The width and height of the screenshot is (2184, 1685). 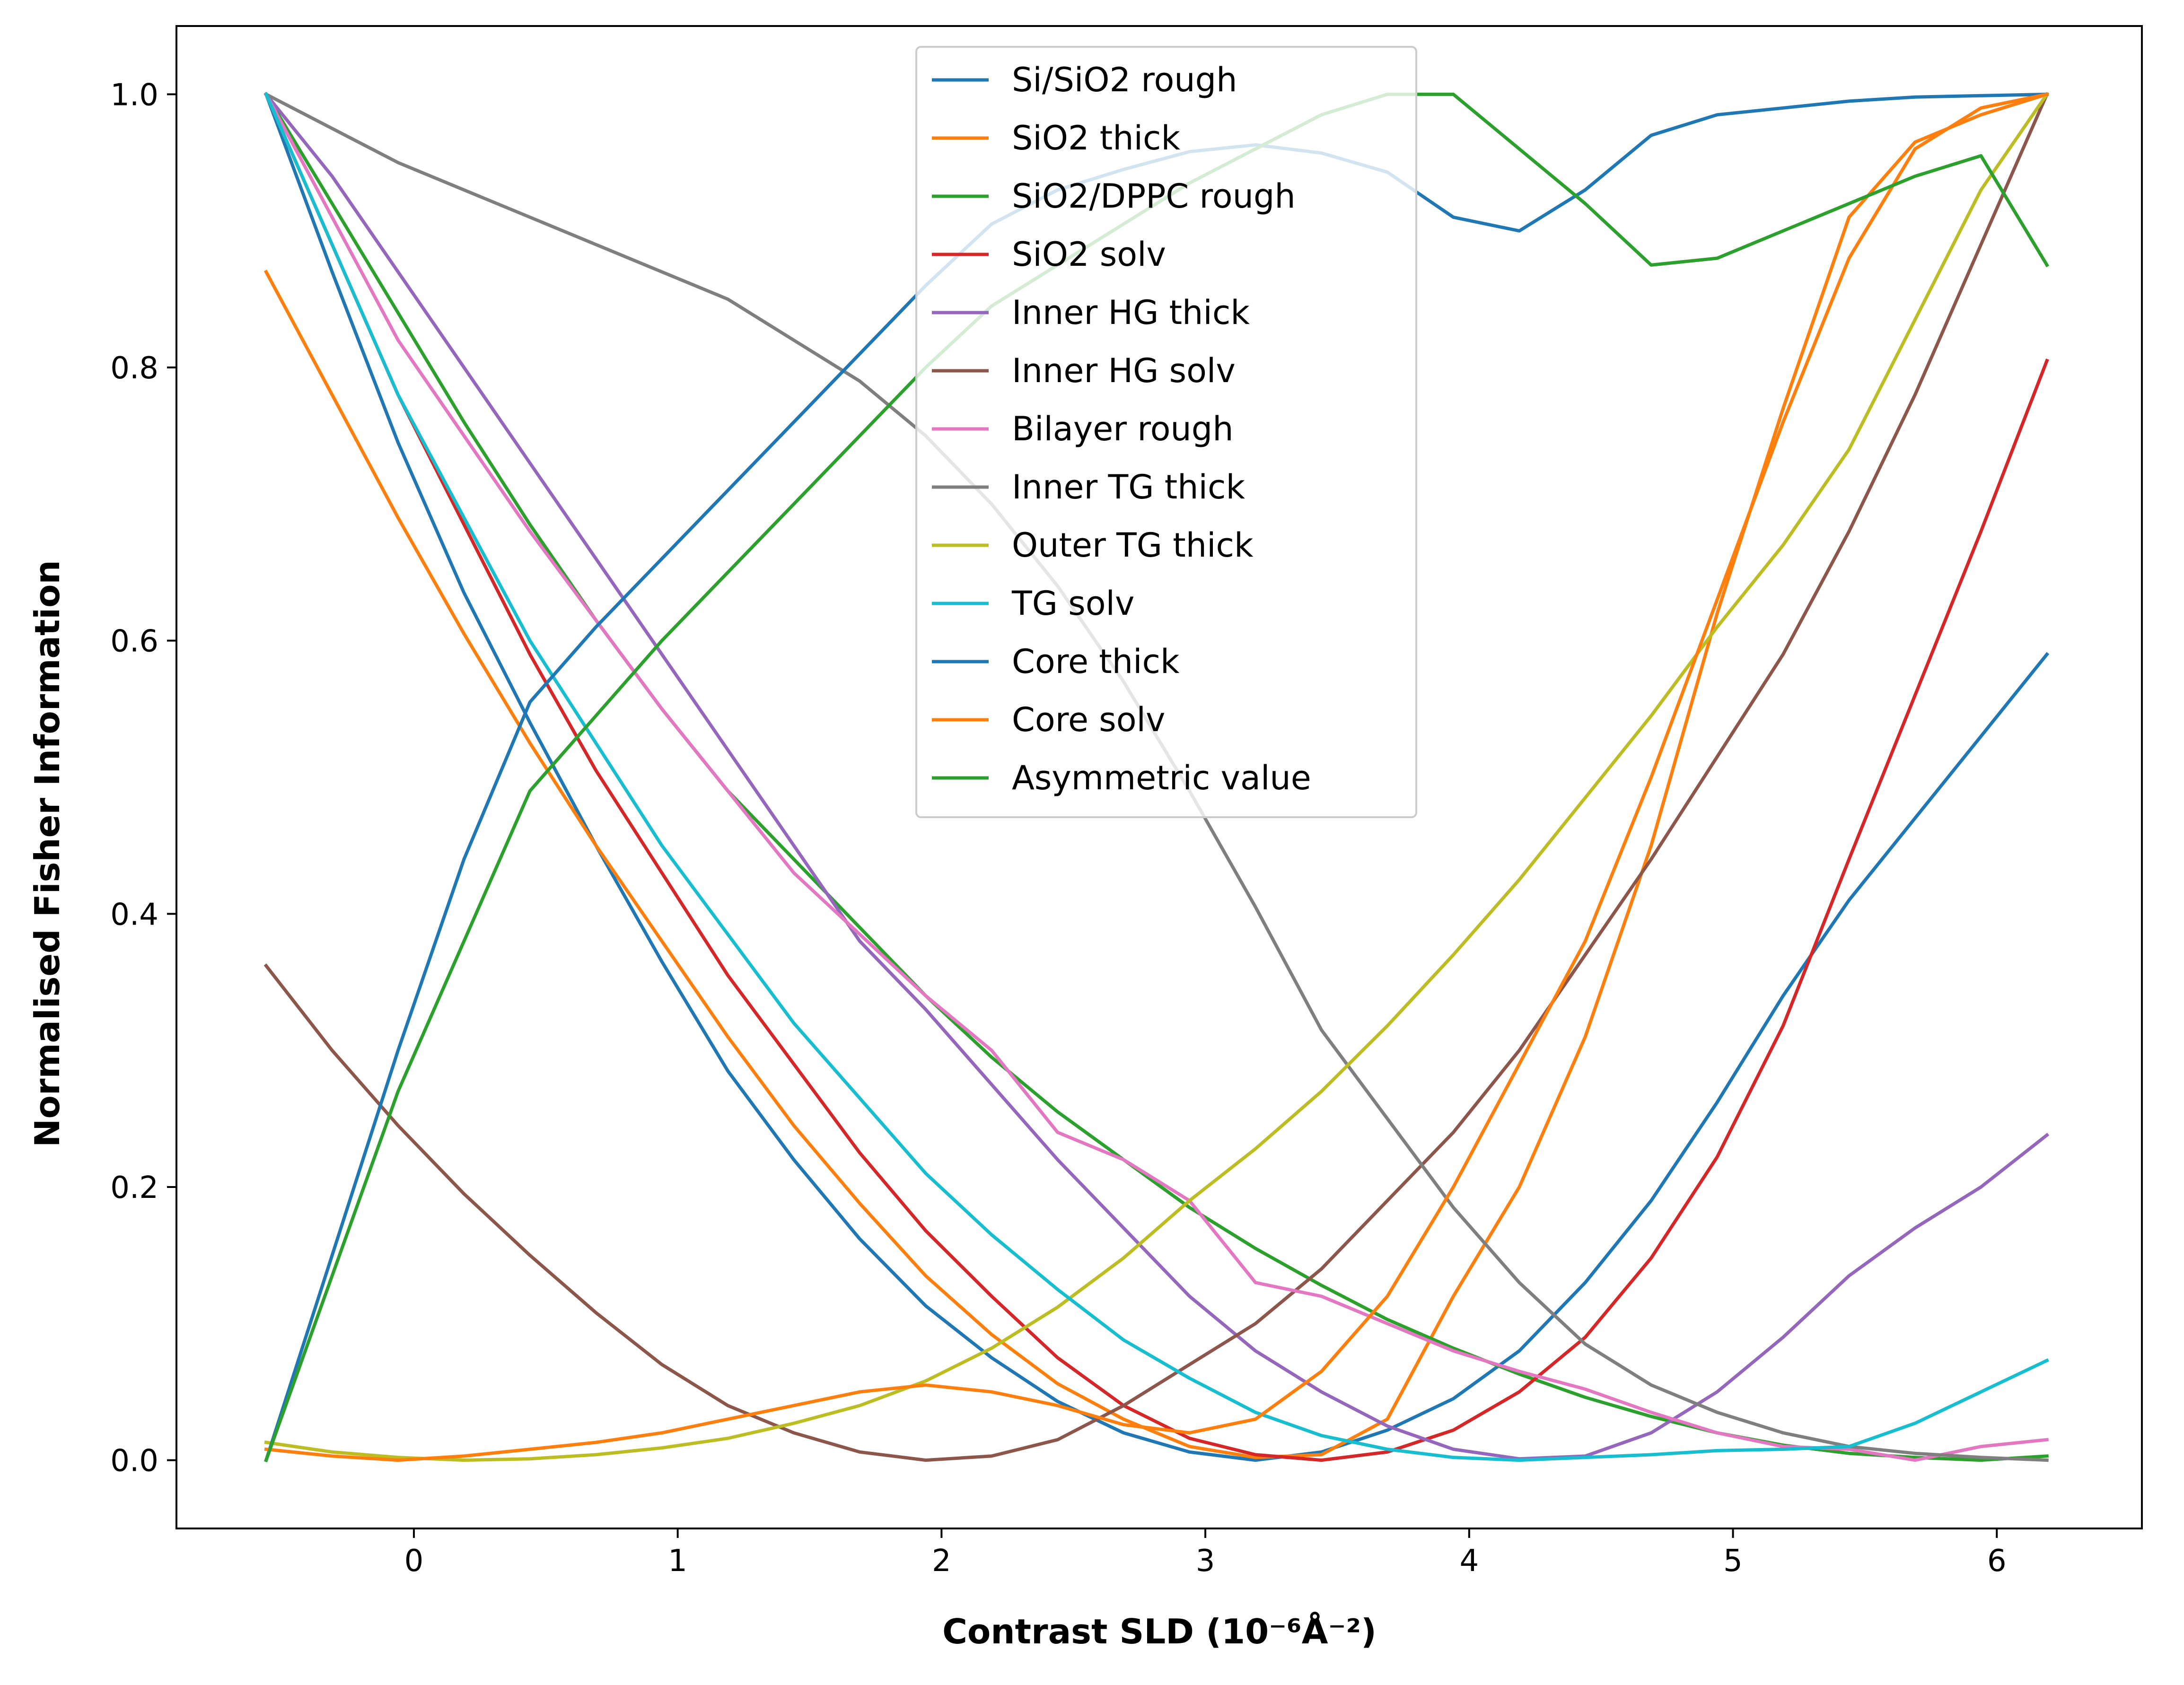 What do you see at coordinates (134, 95) in the screenshot?
I see `y-tick-label: 1.0` at bounding box center [134, 95].